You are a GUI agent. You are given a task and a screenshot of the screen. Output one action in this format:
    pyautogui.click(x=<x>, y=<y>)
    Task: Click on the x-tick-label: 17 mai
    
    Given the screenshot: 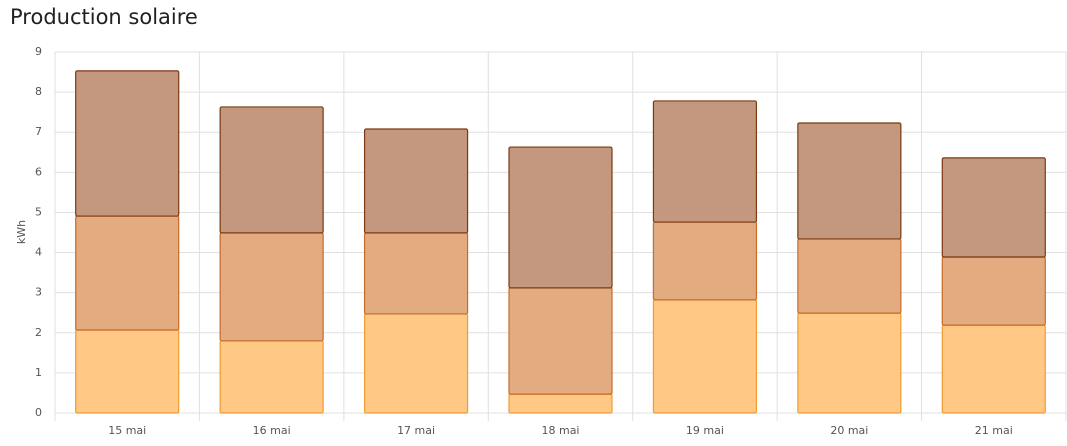 What is the action you would take?
    pyautogui.click(x=416, y=430)
    